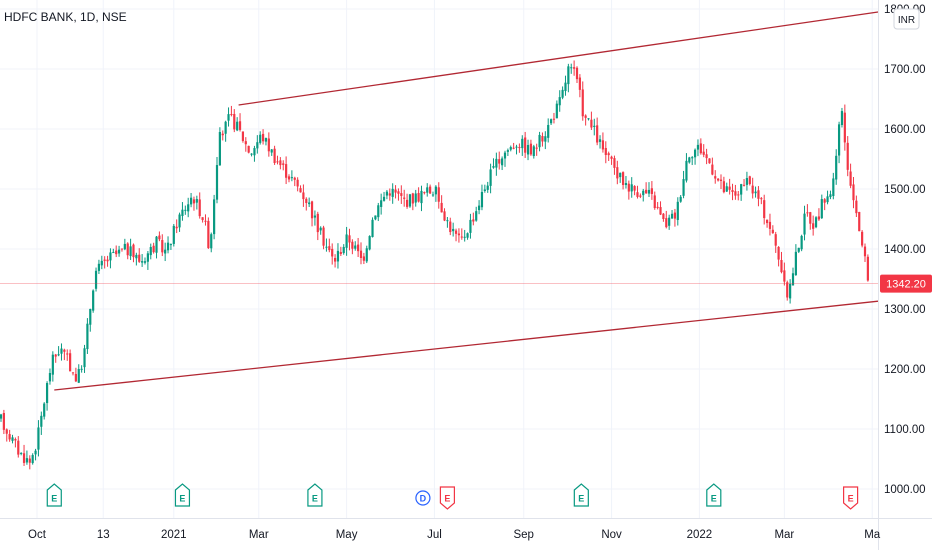 This screenshot has width=932, height=550. What do you see at coordinates (65, 17) in the screenshot?
I see `chart-title: HDFC BANK, 1D, NSE` at bounding box center [65, 17].